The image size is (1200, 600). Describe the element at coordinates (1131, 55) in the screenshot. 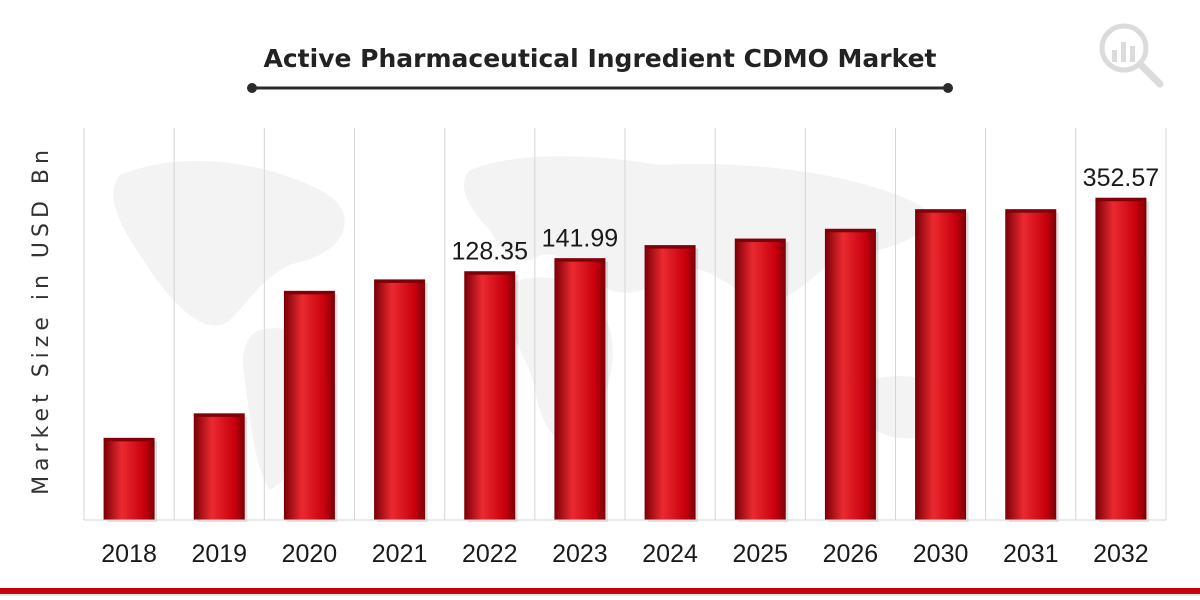

I see `magnifier-chart-logo` at that location.